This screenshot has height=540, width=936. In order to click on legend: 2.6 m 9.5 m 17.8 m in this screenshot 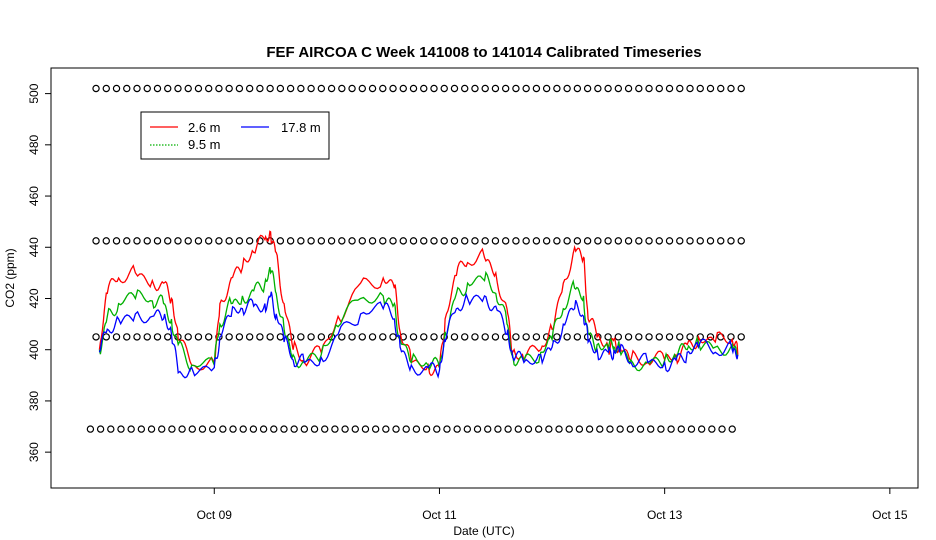, I will do `click(235, 135)`.